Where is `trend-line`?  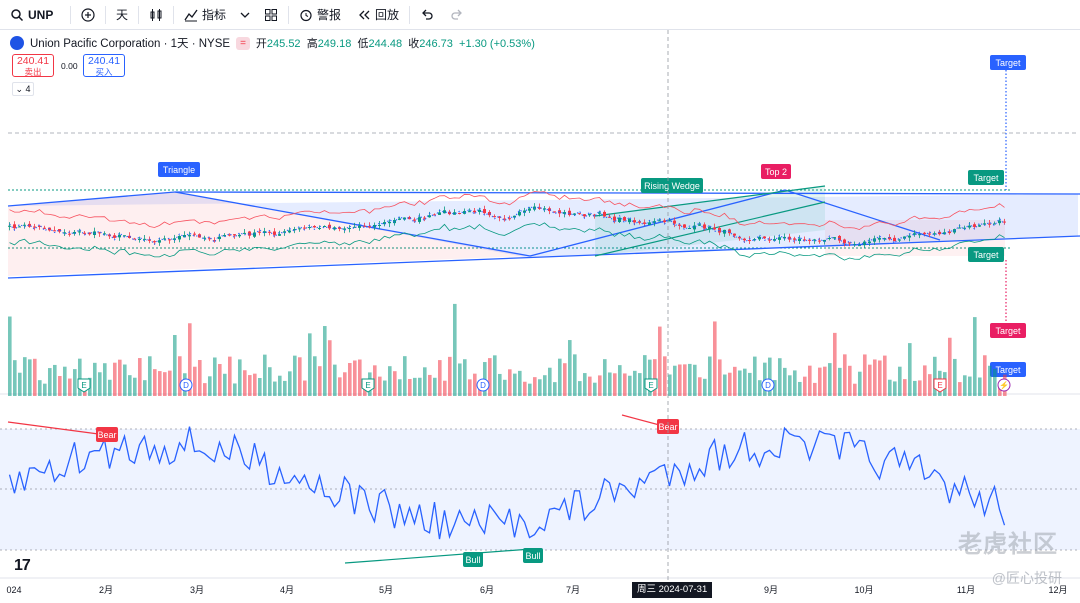 trend-line is located at coordinates (91, 199).